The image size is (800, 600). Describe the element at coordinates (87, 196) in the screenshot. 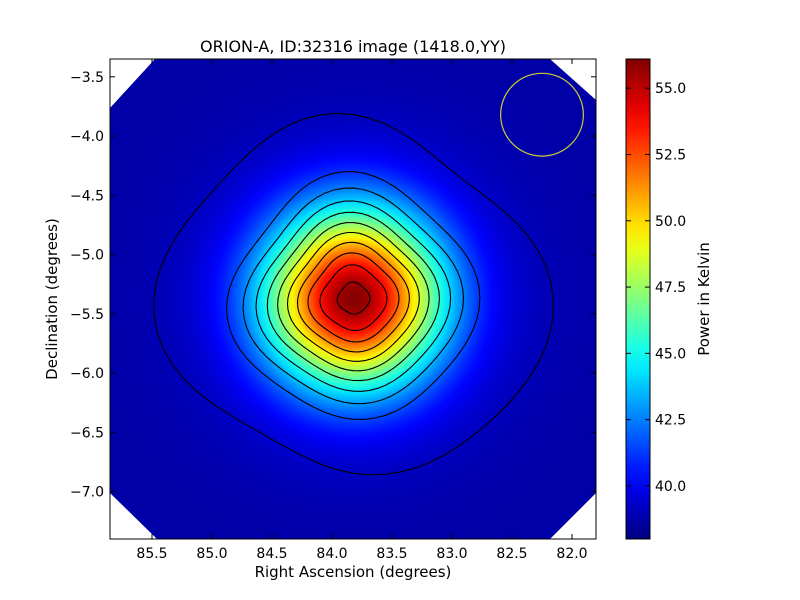

I see `y-tick-label: −4.5` at that location.